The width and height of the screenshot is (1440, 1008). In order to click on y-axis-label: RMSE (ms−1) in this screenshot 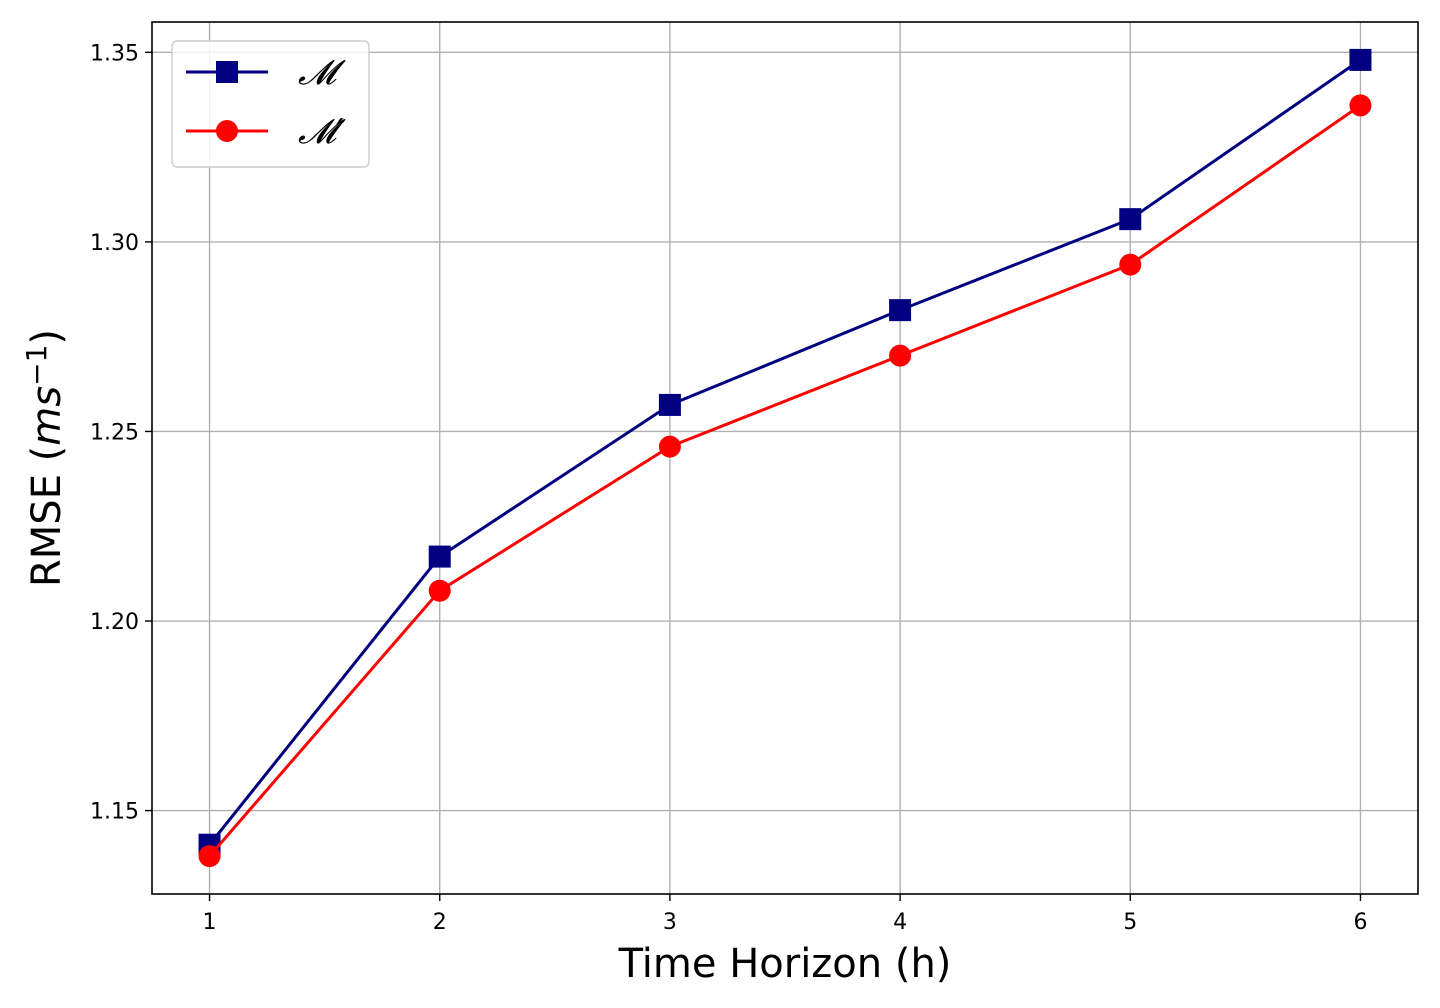, I will do `click(45, 458)`.